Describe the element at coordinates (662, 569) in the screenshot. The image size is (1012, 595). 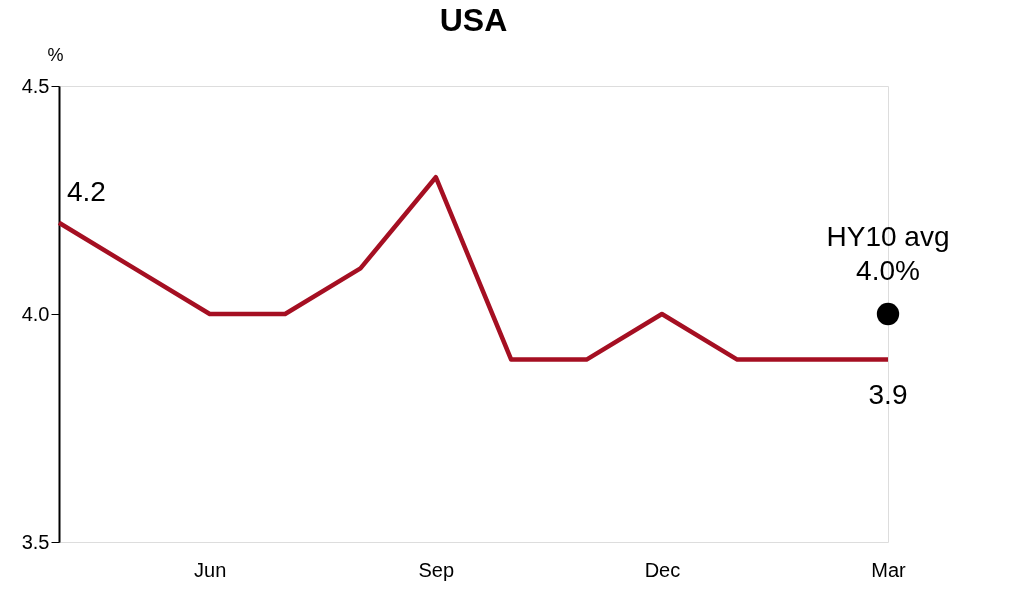
I see `x-tick-label: Dec` at that location.